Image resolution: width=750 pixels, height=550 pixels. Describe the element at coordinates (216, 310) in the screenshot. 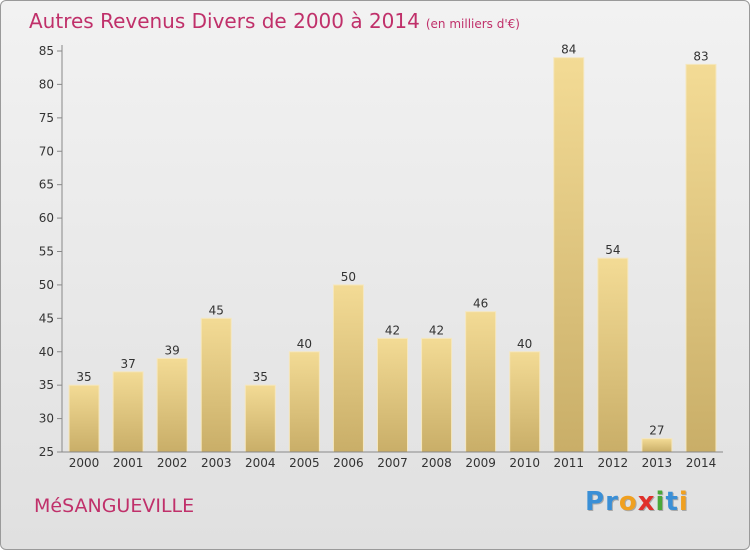

I see `bar-value-label: 45` at that location.